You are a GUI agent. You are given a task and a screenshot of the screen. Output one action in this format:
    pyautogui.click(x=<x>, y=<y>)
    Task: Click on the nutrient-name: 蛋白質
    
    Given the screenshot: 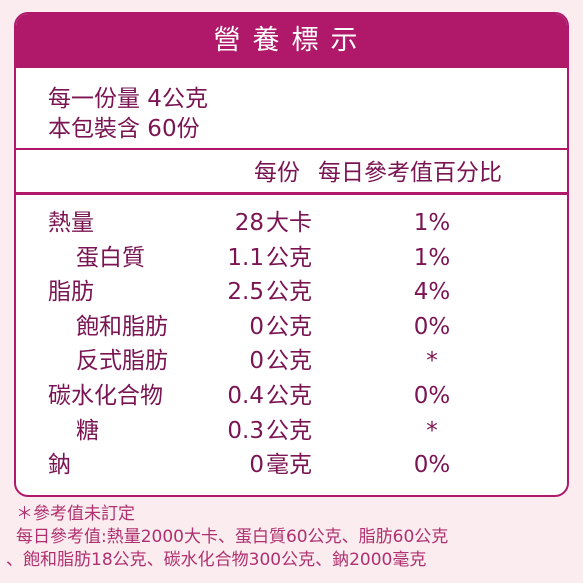 What is the action you would take?
    pyautogui.click(x=110, y=257)
    